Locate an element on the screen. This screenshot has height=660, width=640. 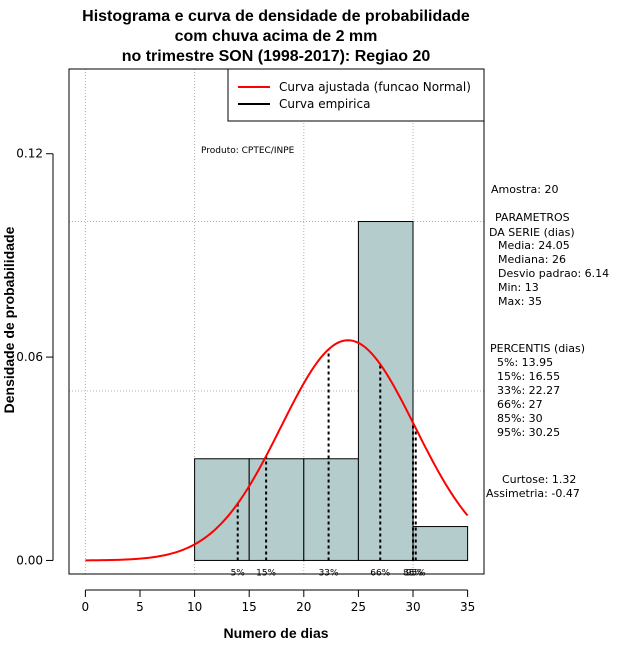
stat-p85: 85%: 30 is located at coordinates (520, 418).